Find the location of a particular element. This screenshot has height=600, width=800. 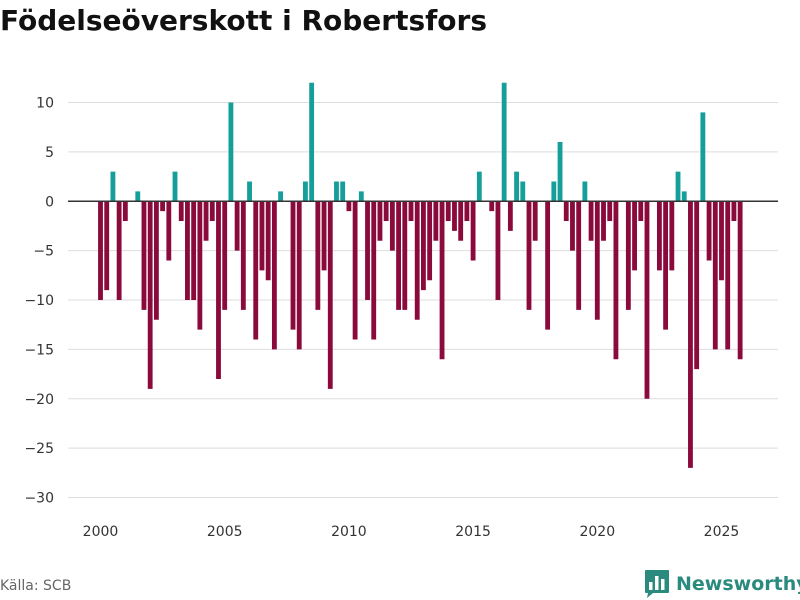

bar-chart-logo-icon is located at coordinates (657, 584).